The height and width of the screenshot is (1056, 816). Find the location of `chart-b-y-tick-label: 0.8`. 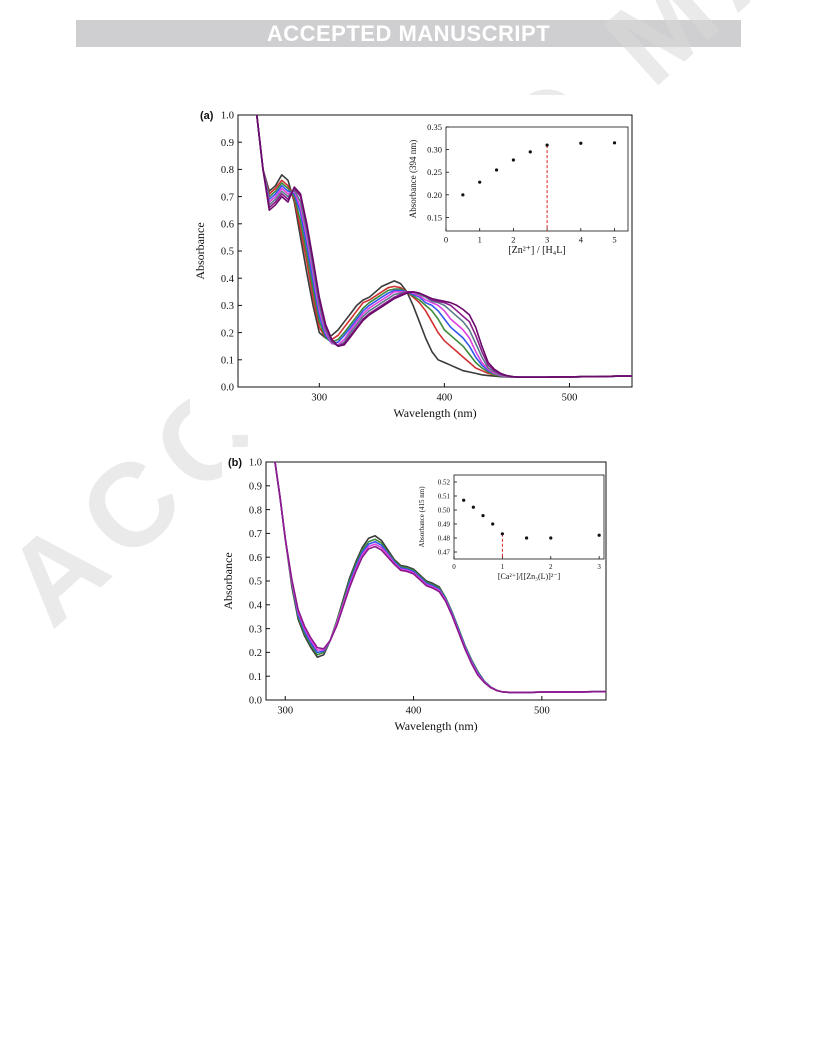

chart-b-y-tick-label: 0.8 is located at coordinates (255, 510).